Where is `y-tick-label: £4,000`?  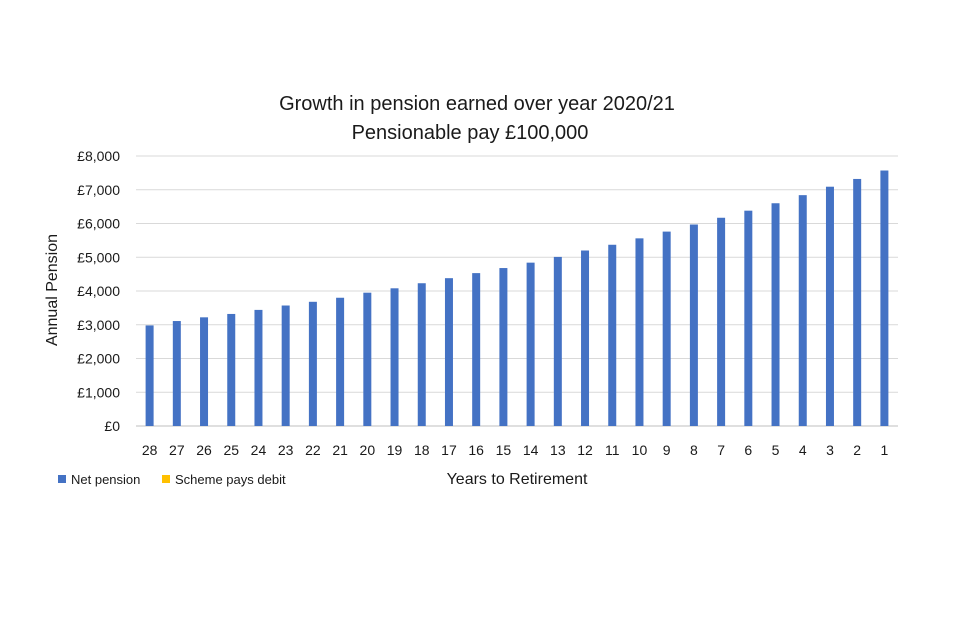
y-tick-label: £4,000 is located at coordinates (98, 291).